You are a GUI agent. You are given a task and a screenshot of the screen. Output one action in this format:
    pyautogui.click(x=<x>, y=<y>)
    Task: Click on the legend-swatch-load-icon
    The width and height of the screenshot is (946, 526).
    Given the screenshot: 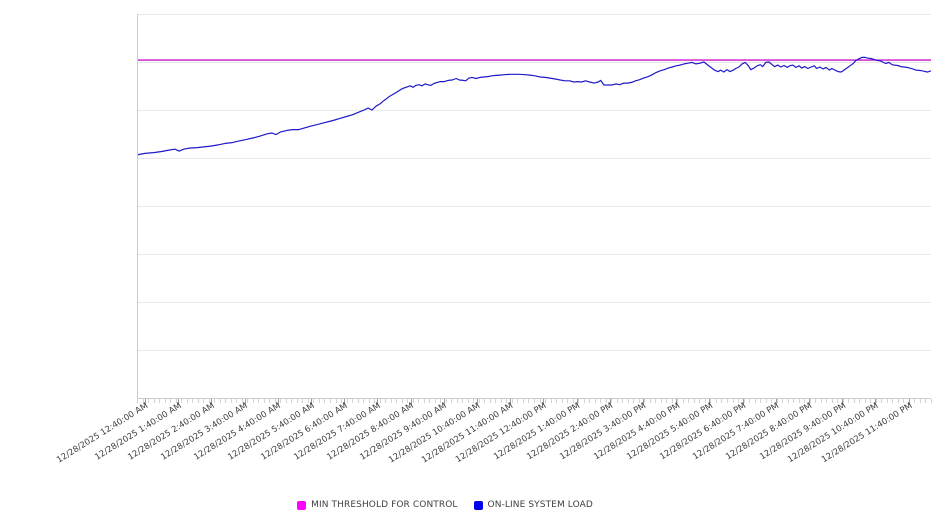 What is the action you would take?
    pyautogui.click(x=478, y=505)
    